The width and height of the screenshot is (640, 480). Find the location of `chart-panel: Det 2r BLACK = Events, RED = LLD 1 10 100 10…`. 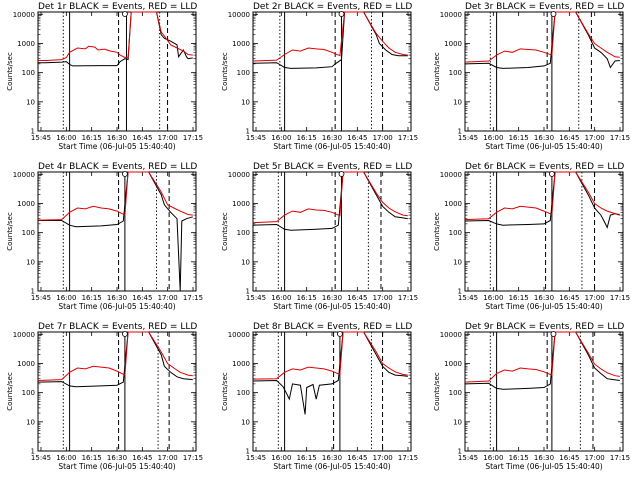

chart-panel: Det 2r BLACK = Events, RED = LLD 1 10 100 10… is located at coordinates (319, 76).